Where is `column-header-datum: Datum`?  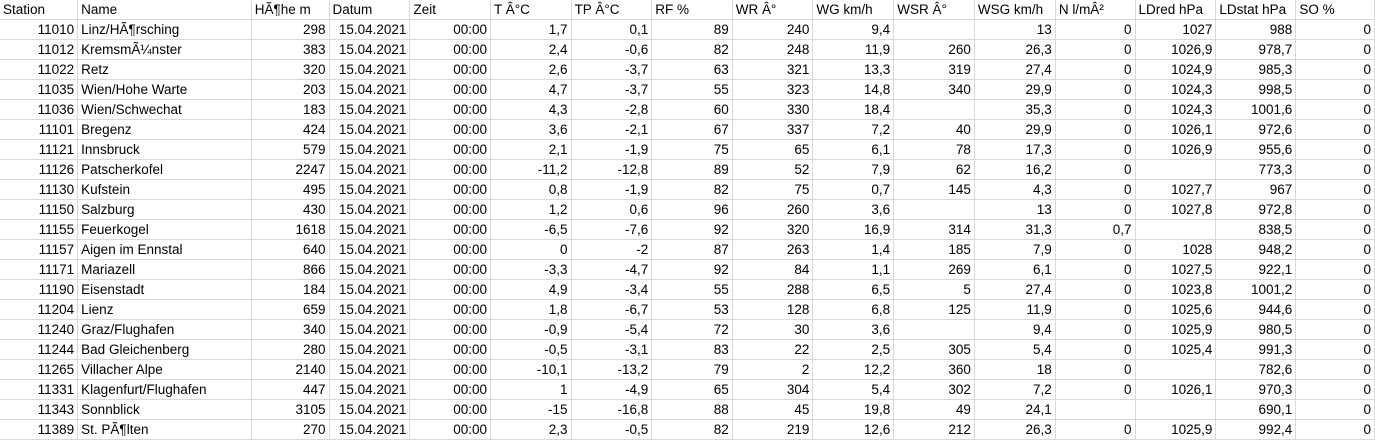
column-header-datum: Datum is located at coordinates (370, 10).